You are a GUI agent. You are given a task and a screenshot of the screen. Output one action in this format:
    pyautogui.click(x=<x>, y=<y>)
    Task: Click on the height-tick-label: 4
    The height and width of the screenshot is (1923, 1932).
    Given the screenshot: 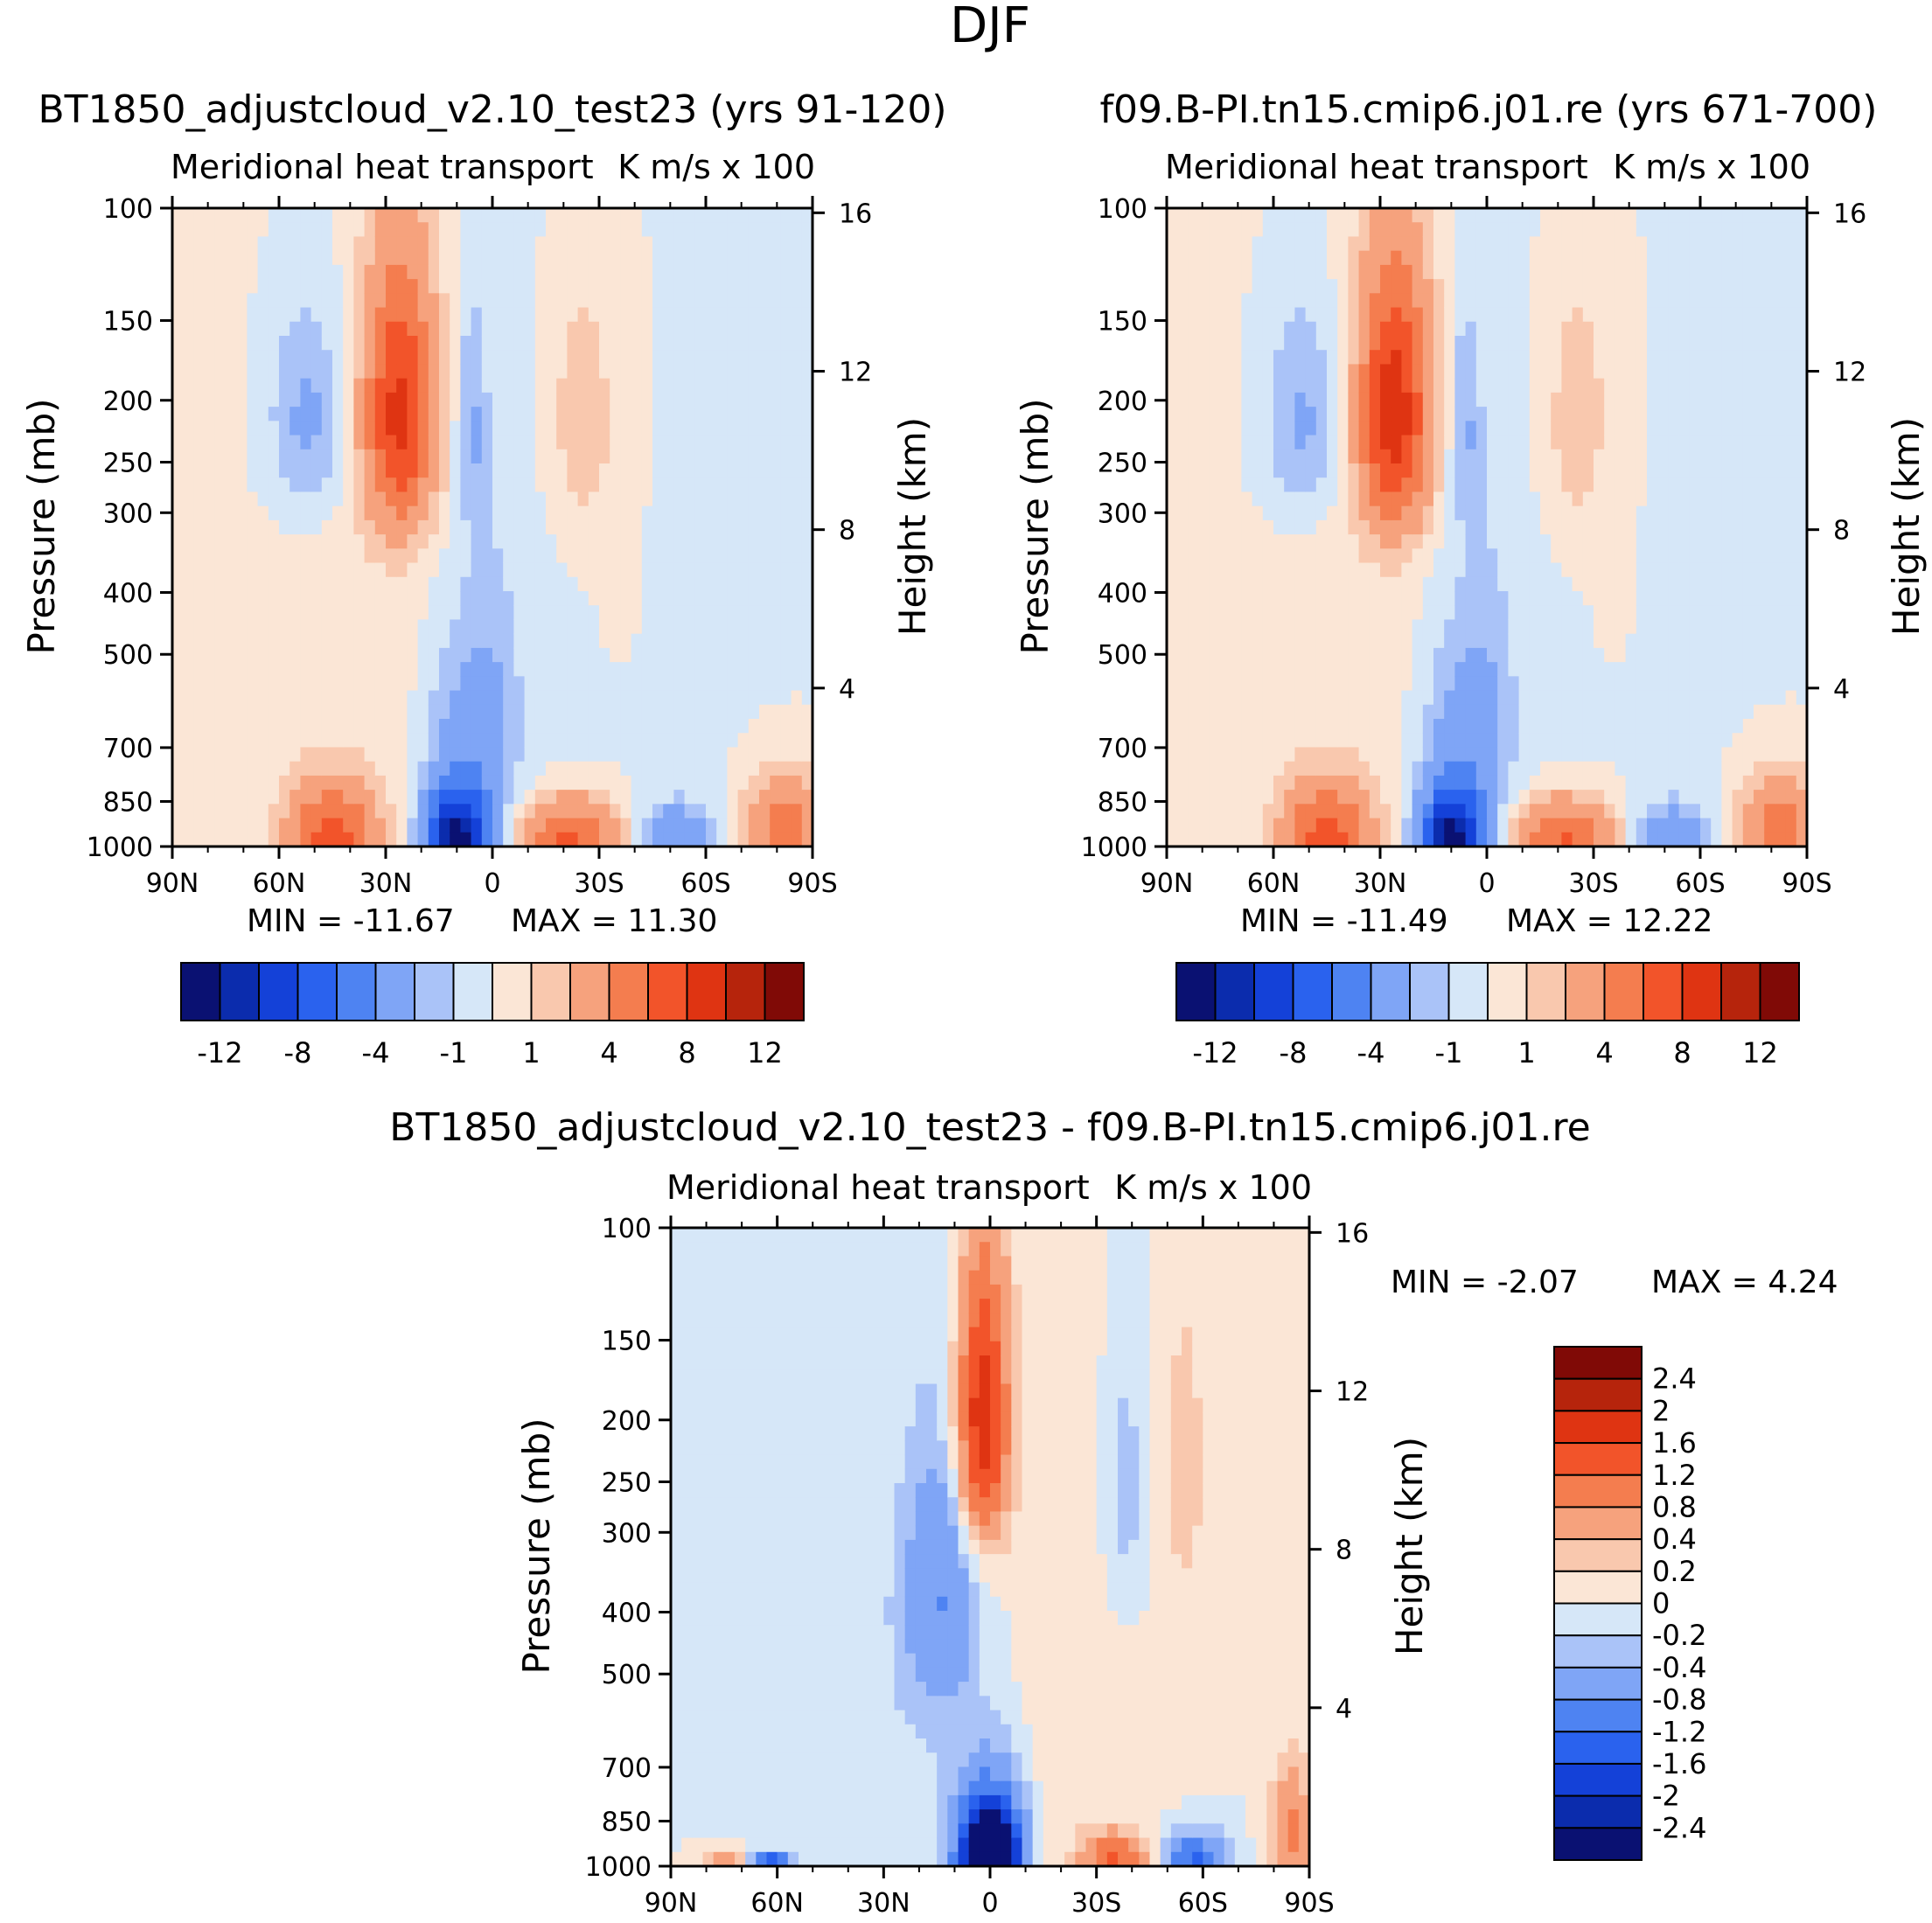 What is the action you would take?
    pyautogui.click(x=847, y=689)
    